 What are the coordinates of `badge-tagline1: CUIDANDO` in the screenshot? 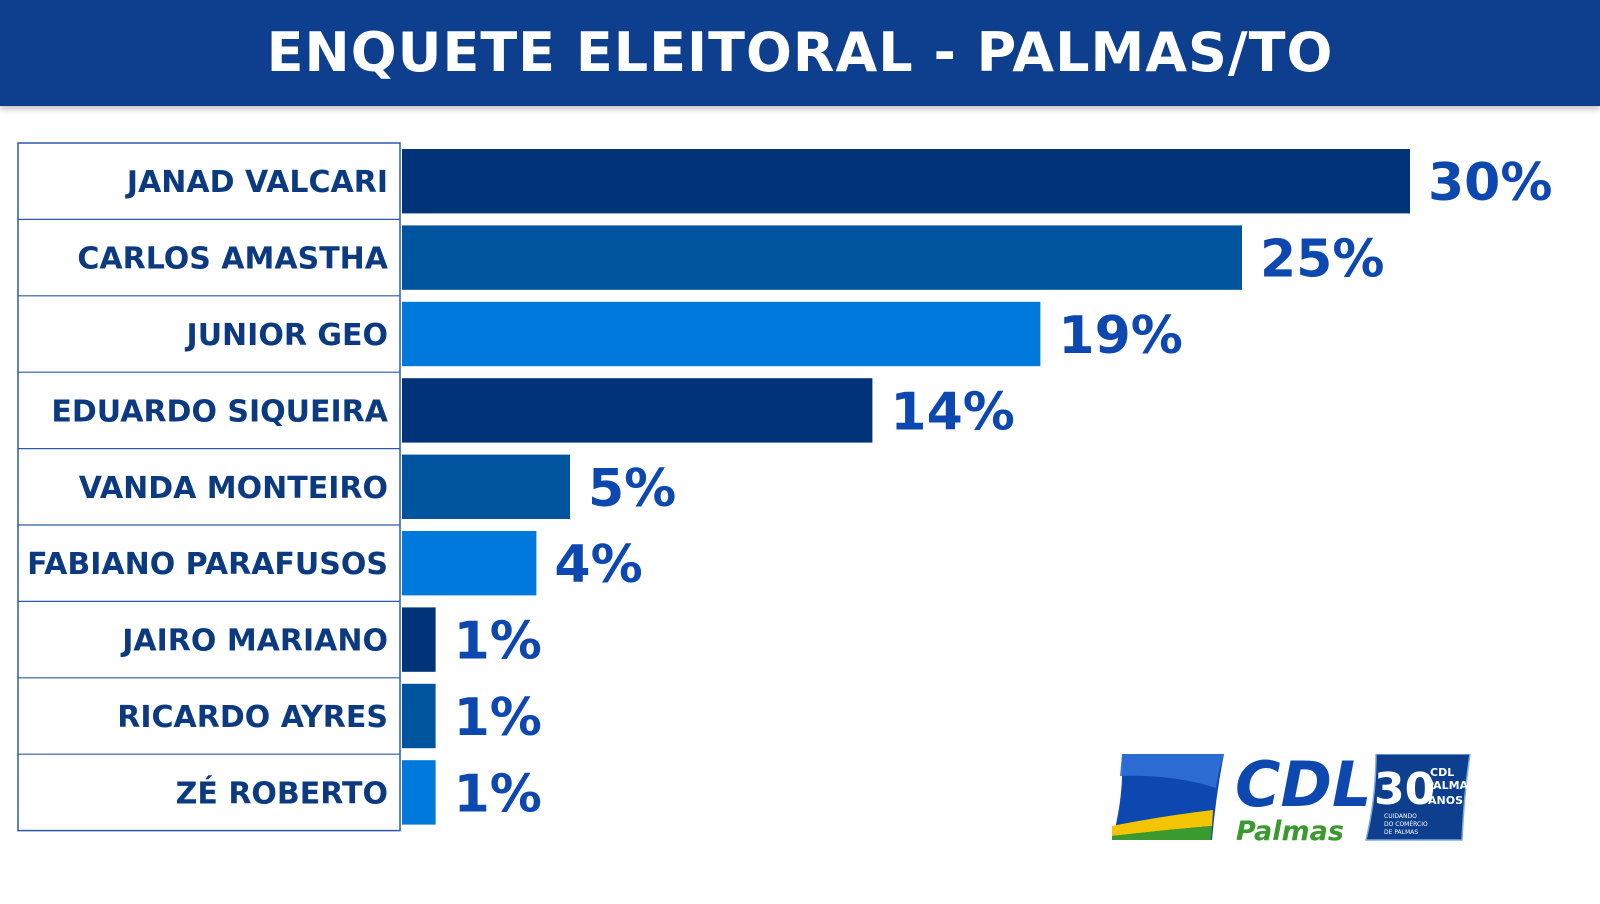 It's located at (1400, 816).